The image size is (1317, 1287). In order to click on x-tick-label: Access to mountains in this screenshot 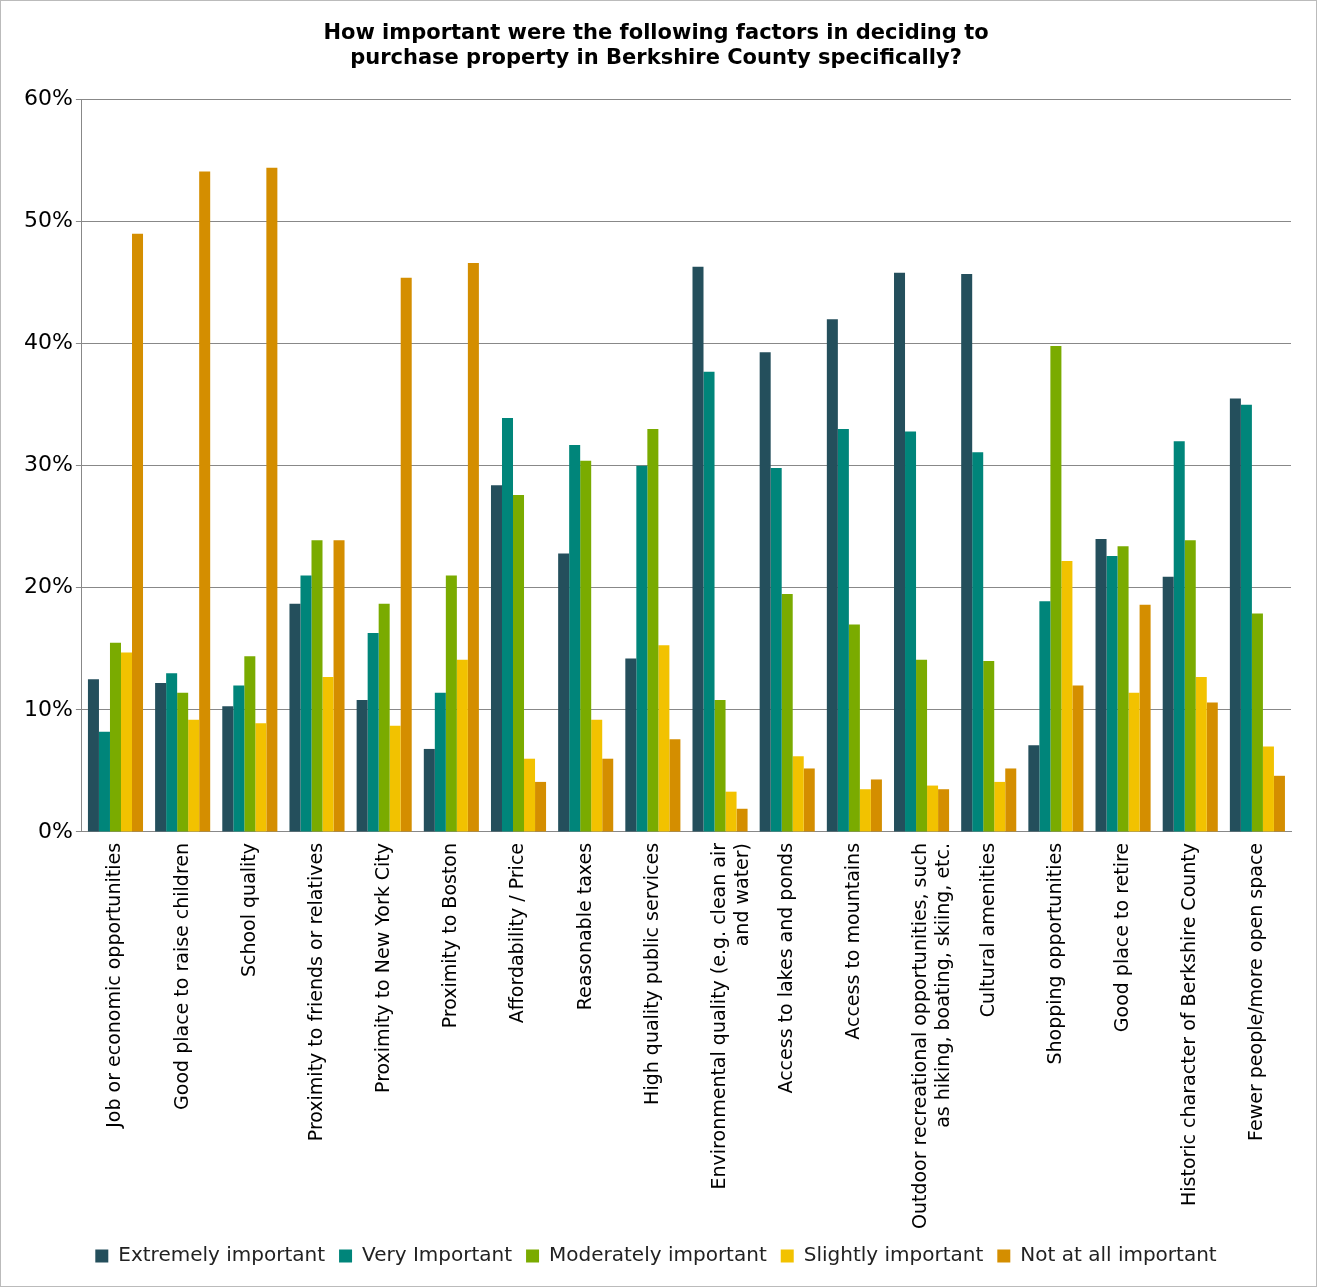, I will do `click(852, 941)`.